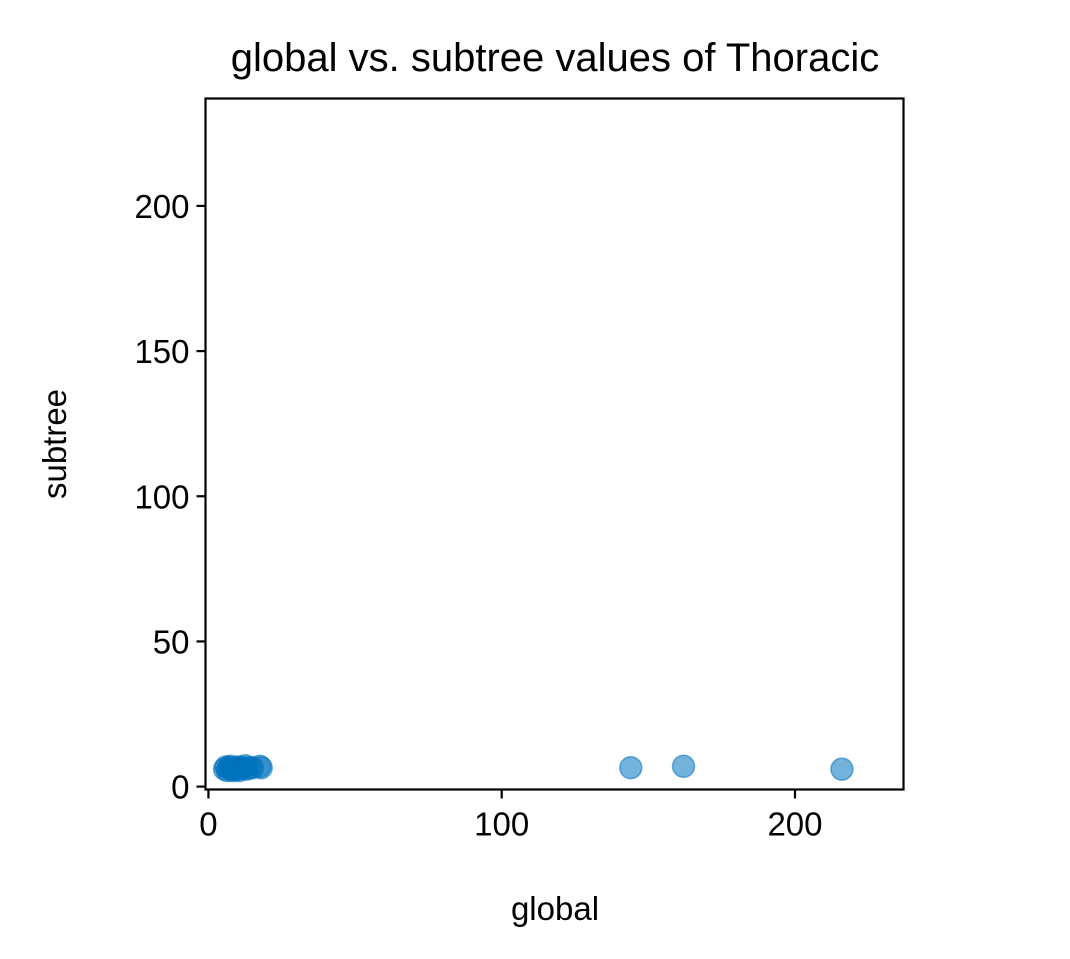 The image size is (1070, 959). What do you see at coordinates (171, 641) in the screenshot?
I see `y-tick-label: 50` at bounding box center [171, 641].